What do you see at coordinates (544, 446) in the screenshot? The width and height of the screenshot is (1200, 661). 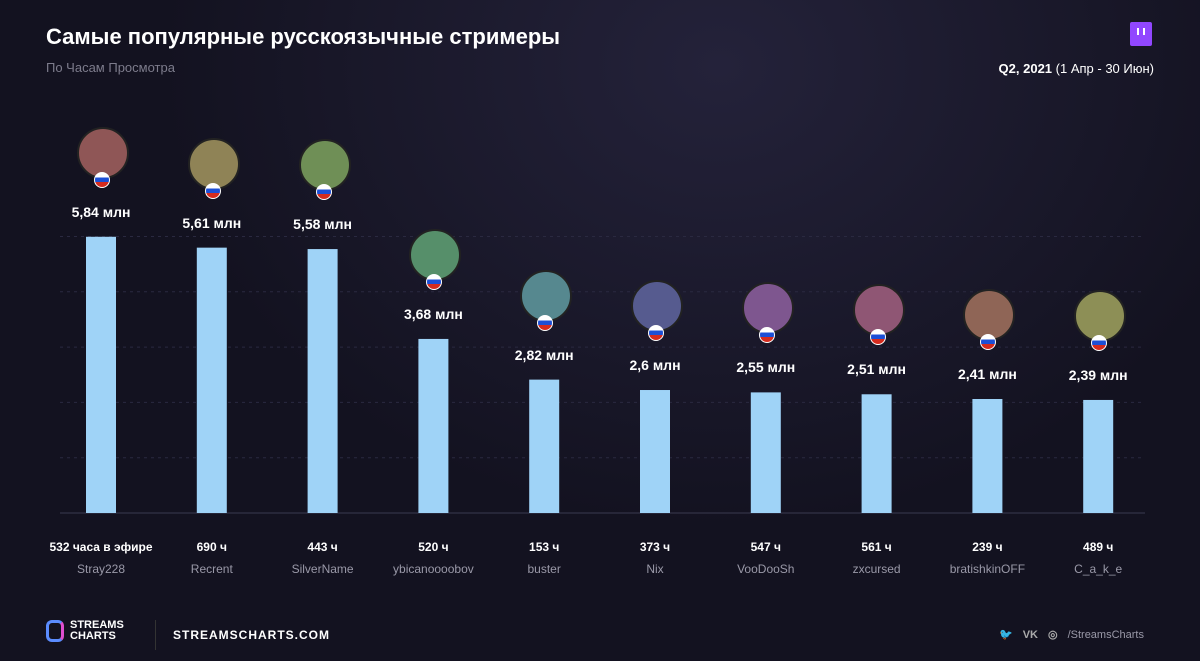 I see `bar-buster` at bounding box center [544, 446].